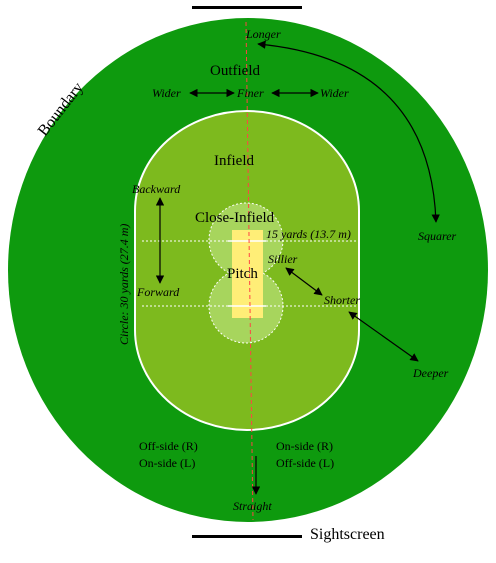 This screenshot has width=496, height=563. What do you see at coordinates (437, 236) in the screenshot?
I see `squarer-label: Squarer` at bounding box center [437, 236].